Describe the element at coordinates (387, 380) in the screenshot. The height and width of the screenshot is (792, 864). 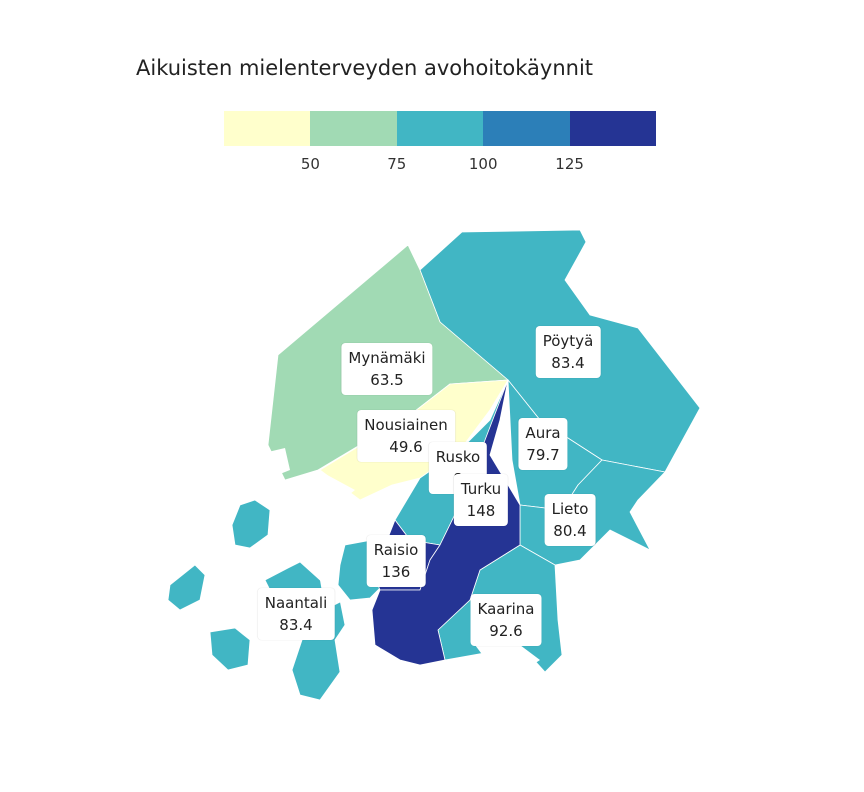
I see `label-mynamaki-value: 63.5` at that location.